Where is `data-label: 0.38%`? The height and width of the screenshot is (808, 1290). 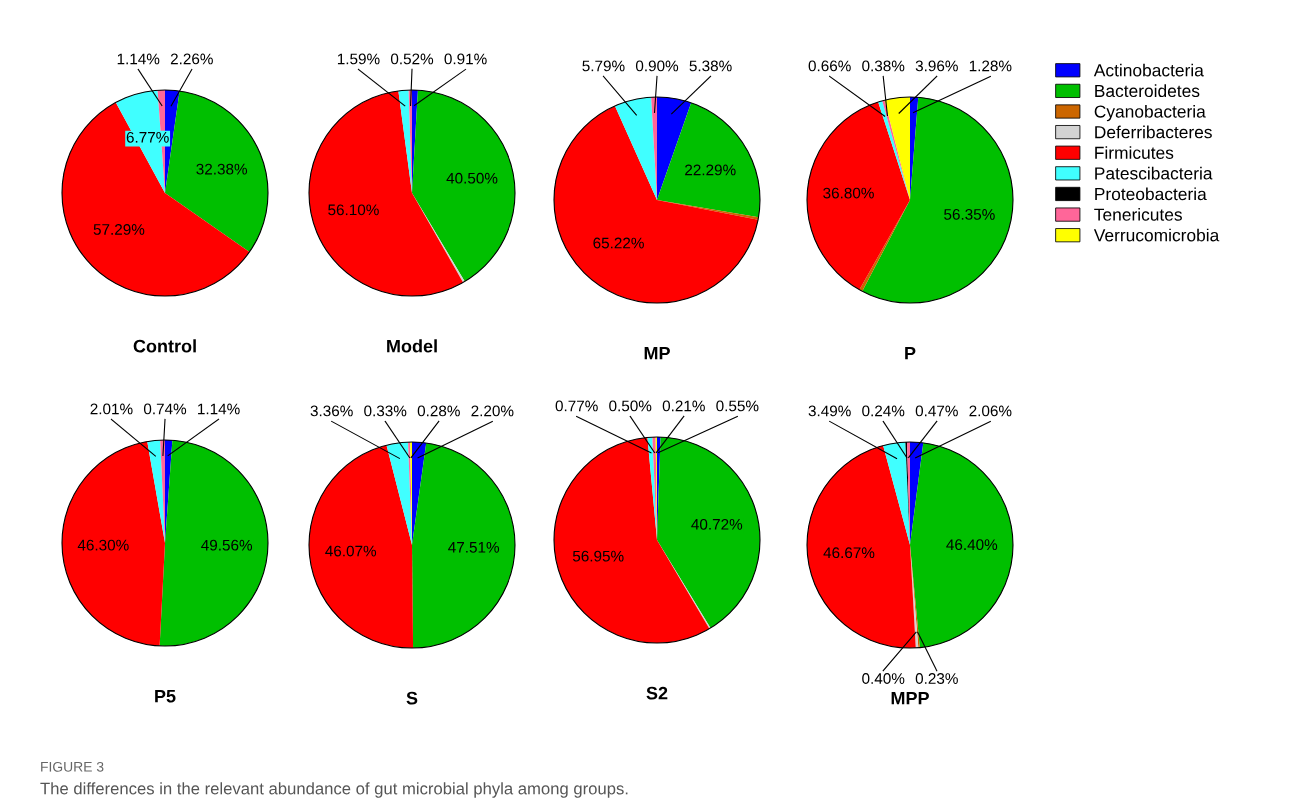
data-label: 0.38% is located at coordinates (883, 66).